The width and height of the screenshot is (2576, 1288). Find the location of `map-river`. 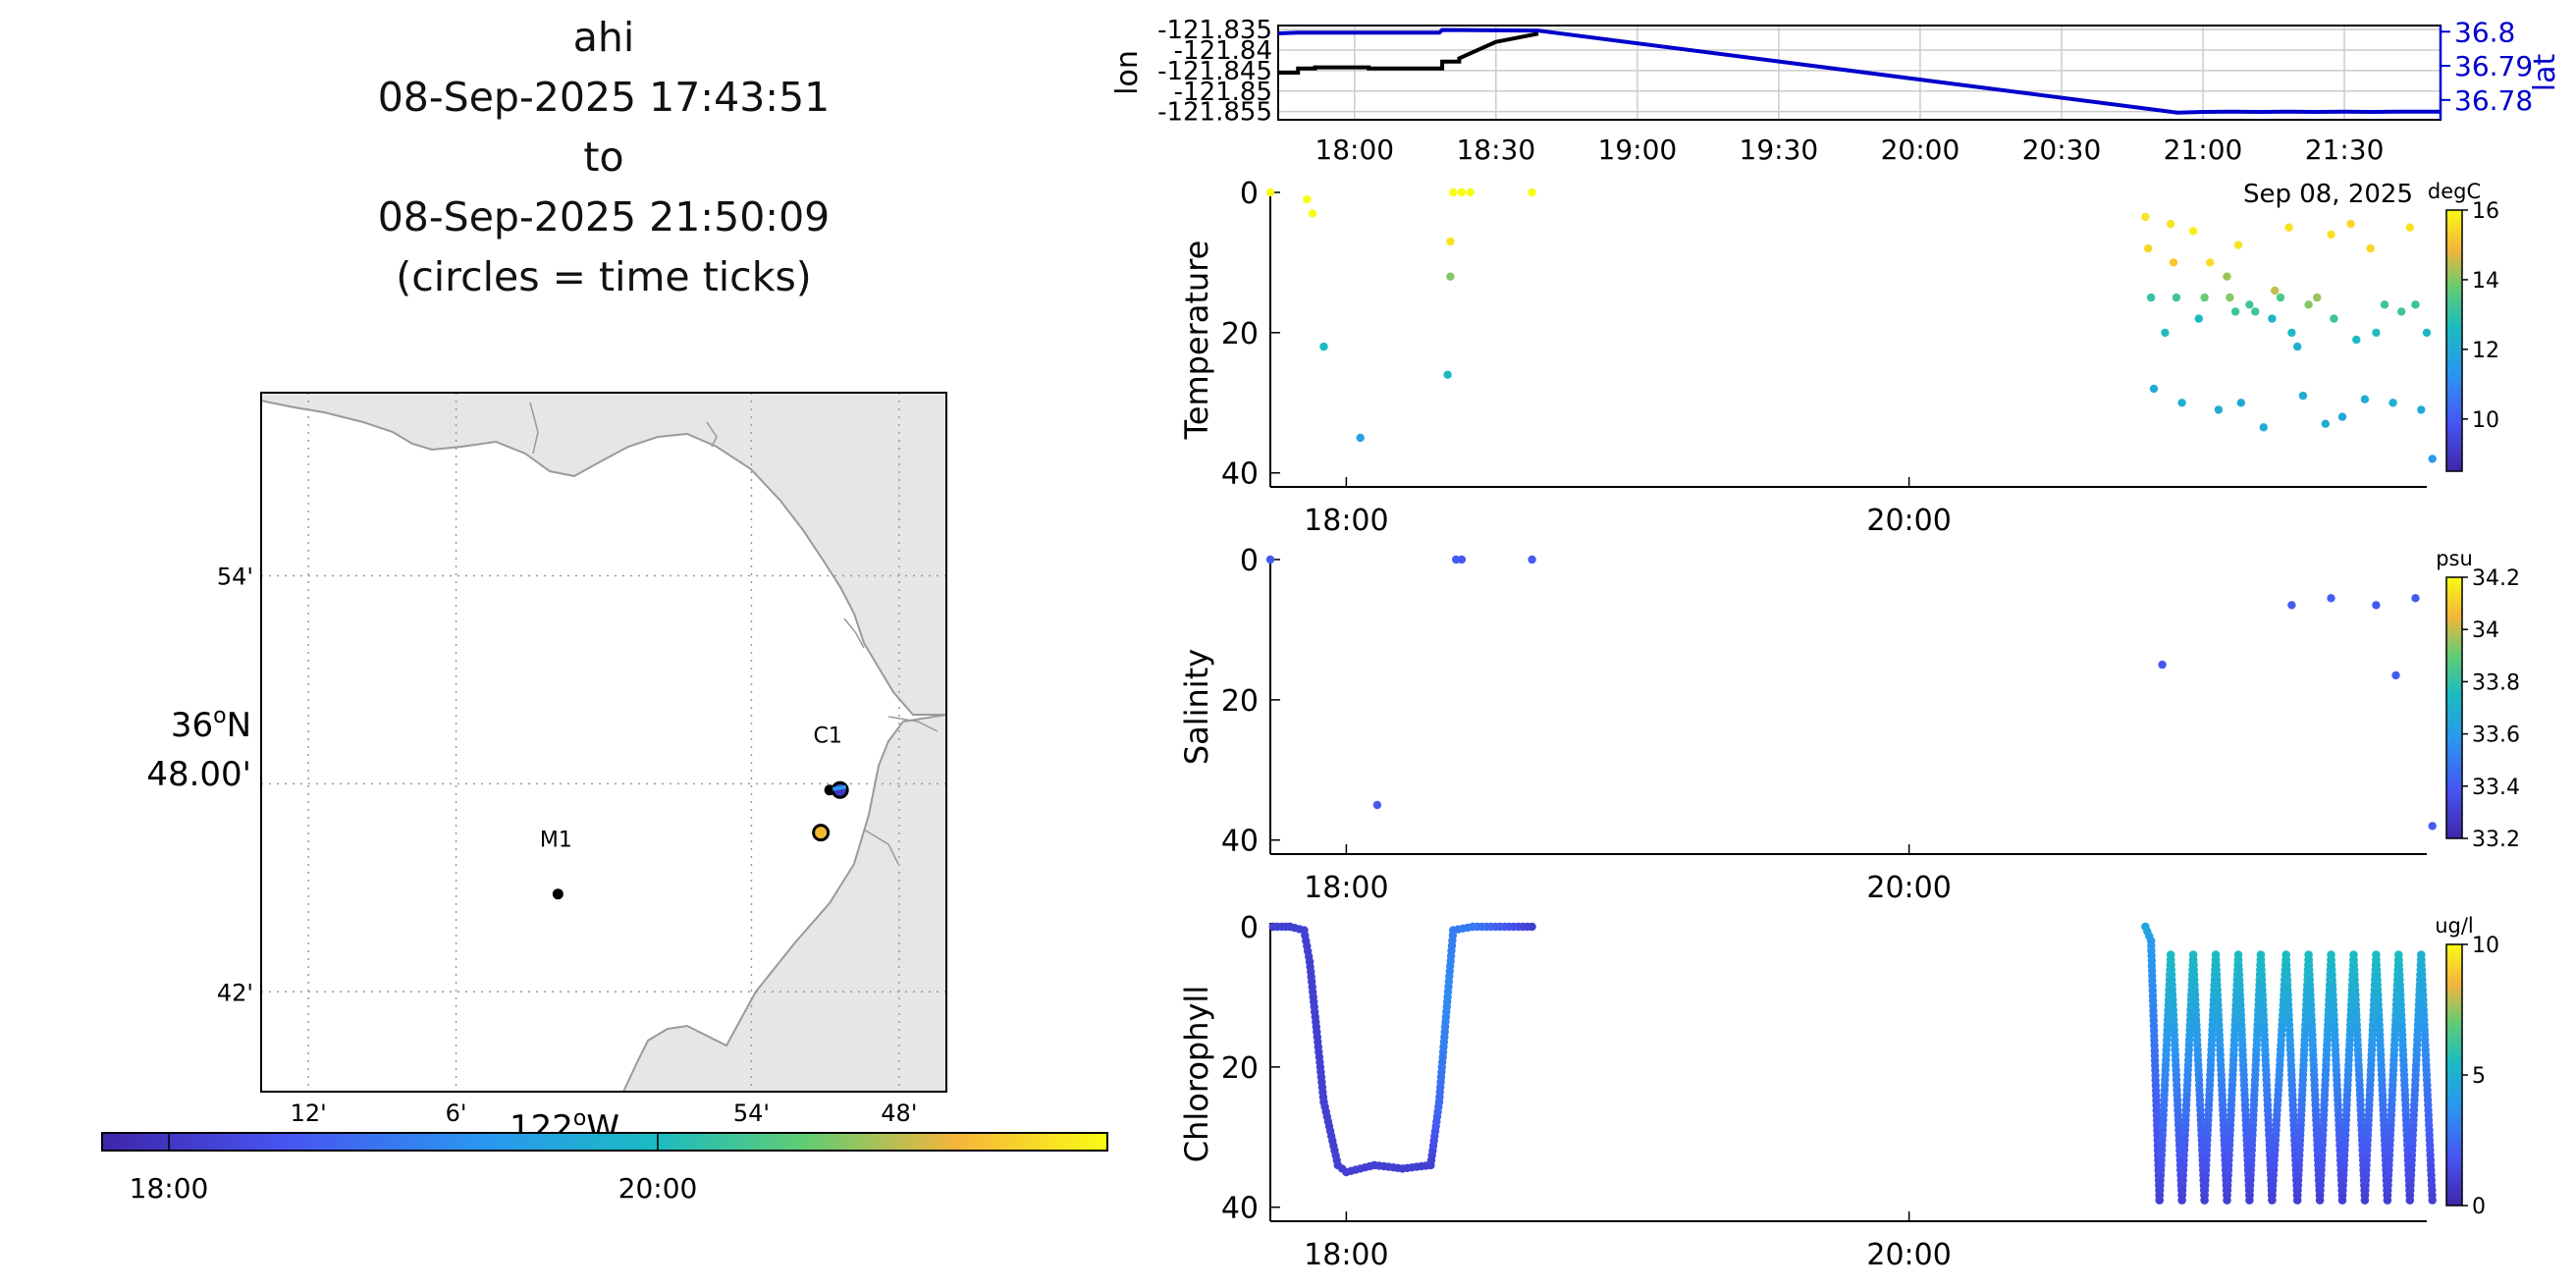

map-river is located at coordinates (854, 633).